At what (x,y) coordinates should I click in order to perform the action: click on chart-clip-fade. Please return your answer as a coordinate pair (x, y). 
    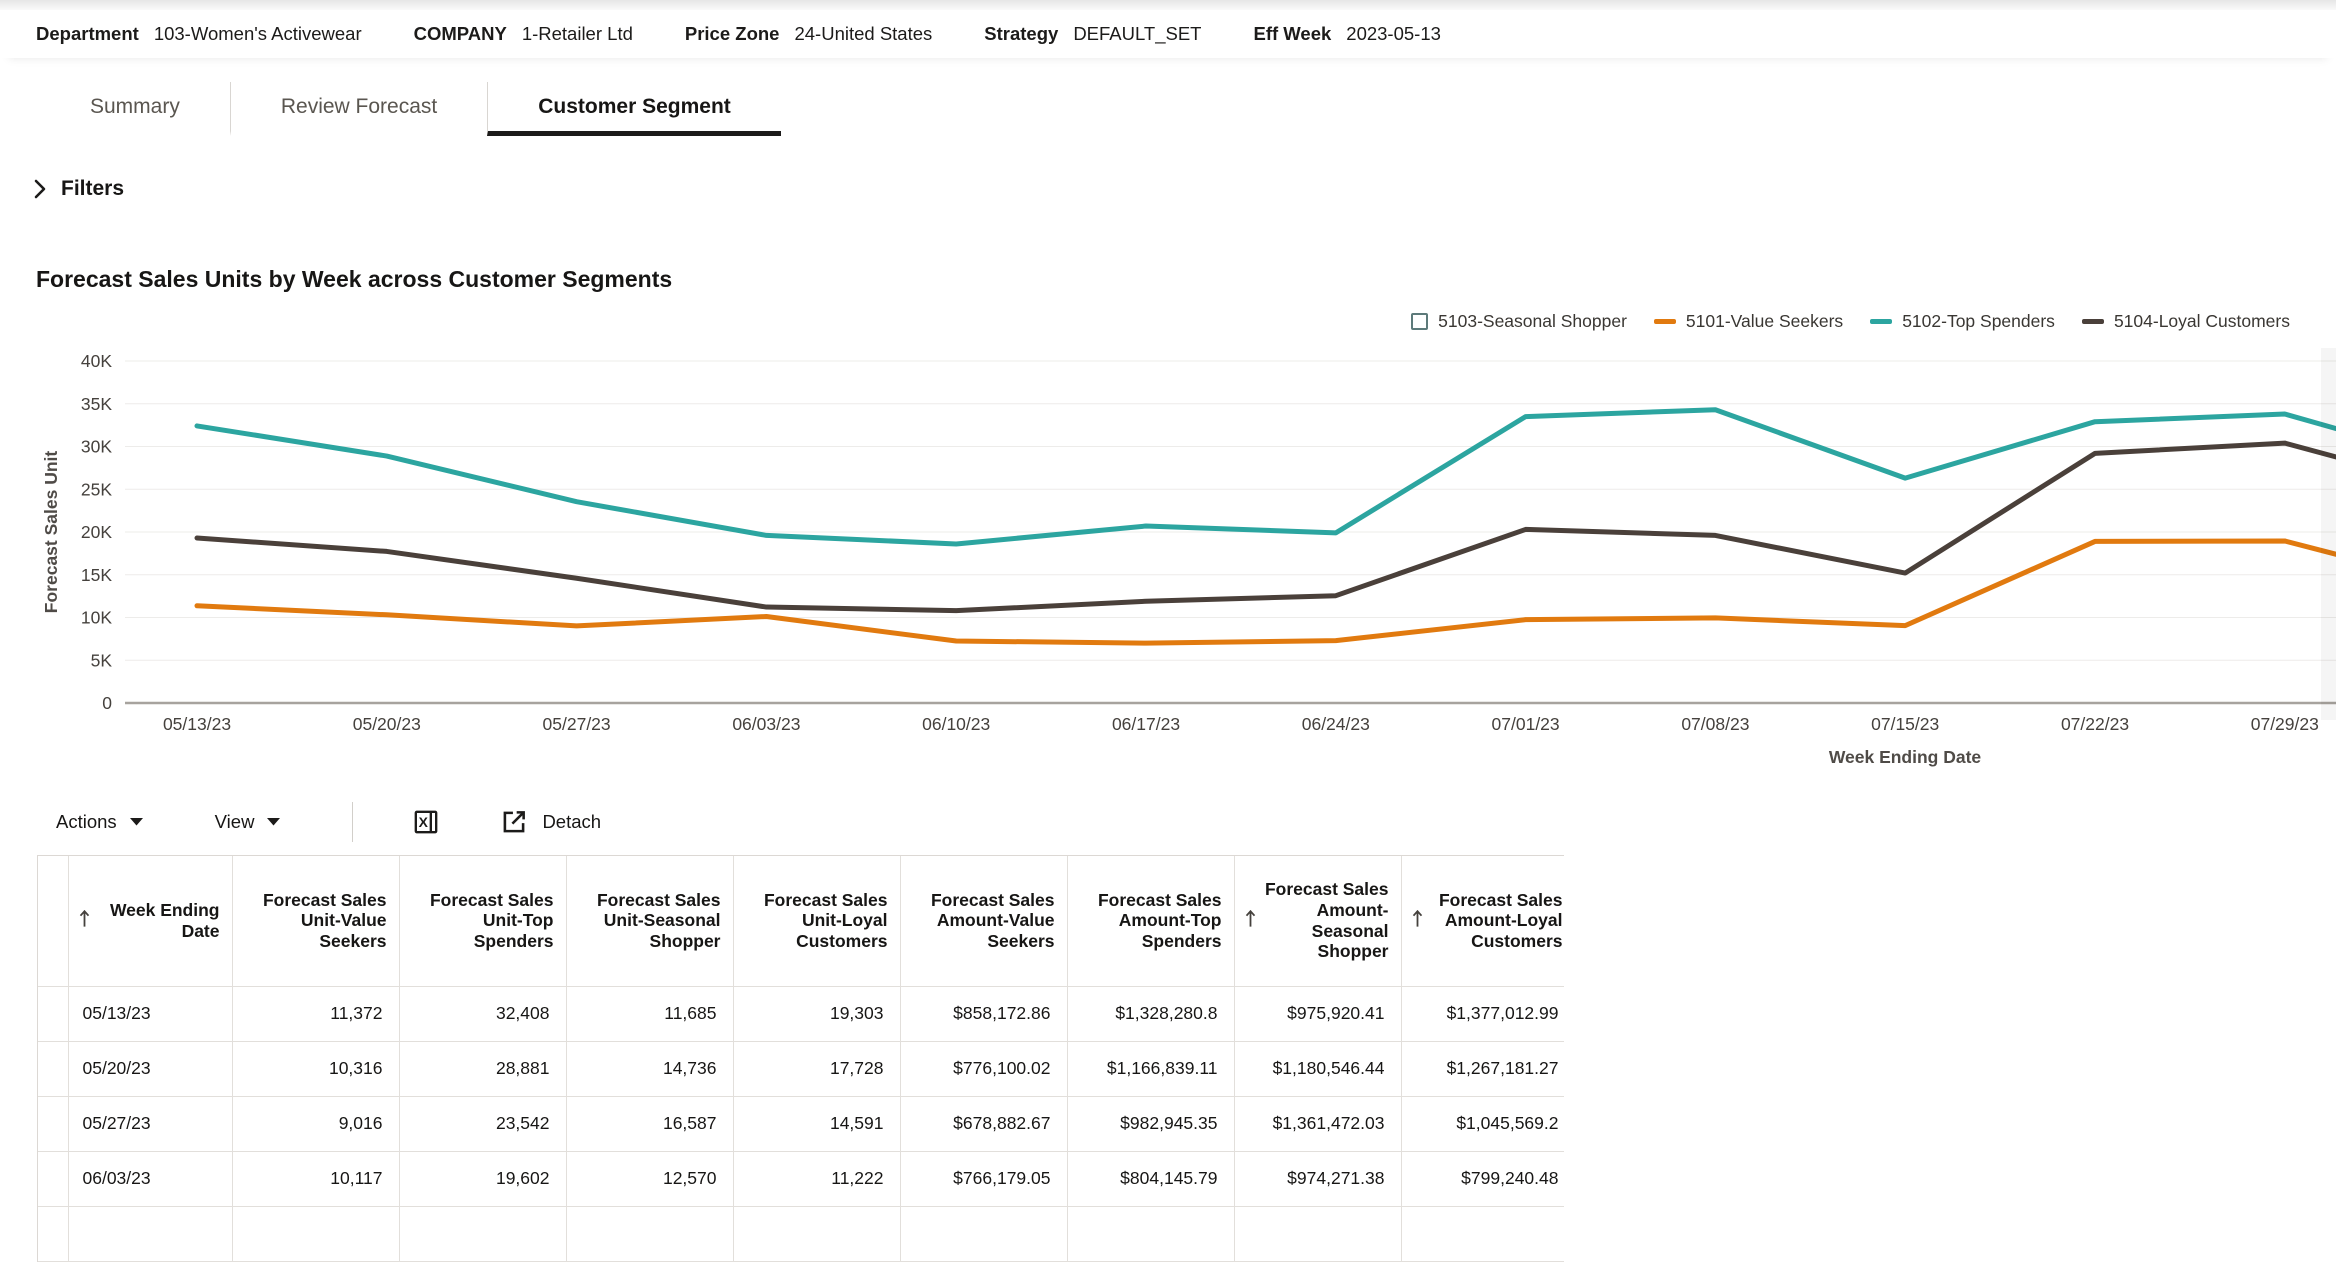
    Looking at the image, I should click on (2328, 534).